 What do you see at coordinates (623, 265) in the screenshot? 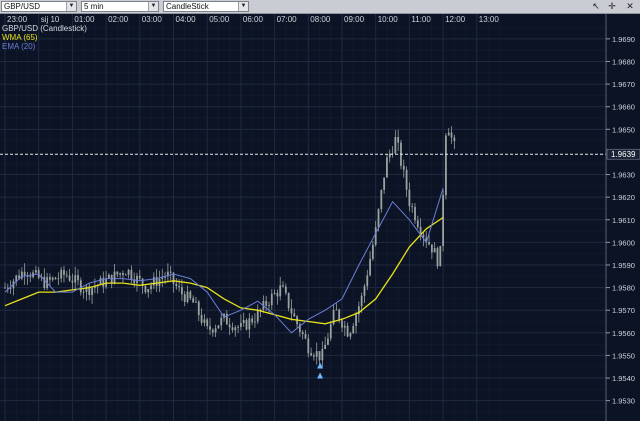
I see `price-tick-label: 1.9590` at bounding box center [623, 265].